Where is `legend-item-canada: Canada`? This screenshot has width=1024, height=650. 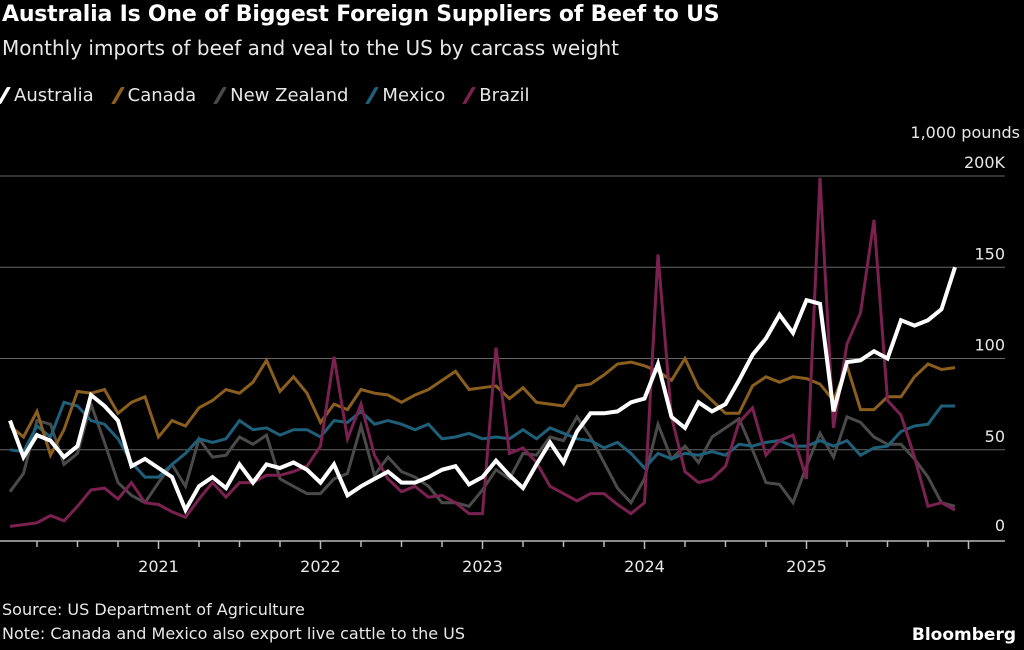
legend-item-canada: Canada is located at coordinates (153, 95).